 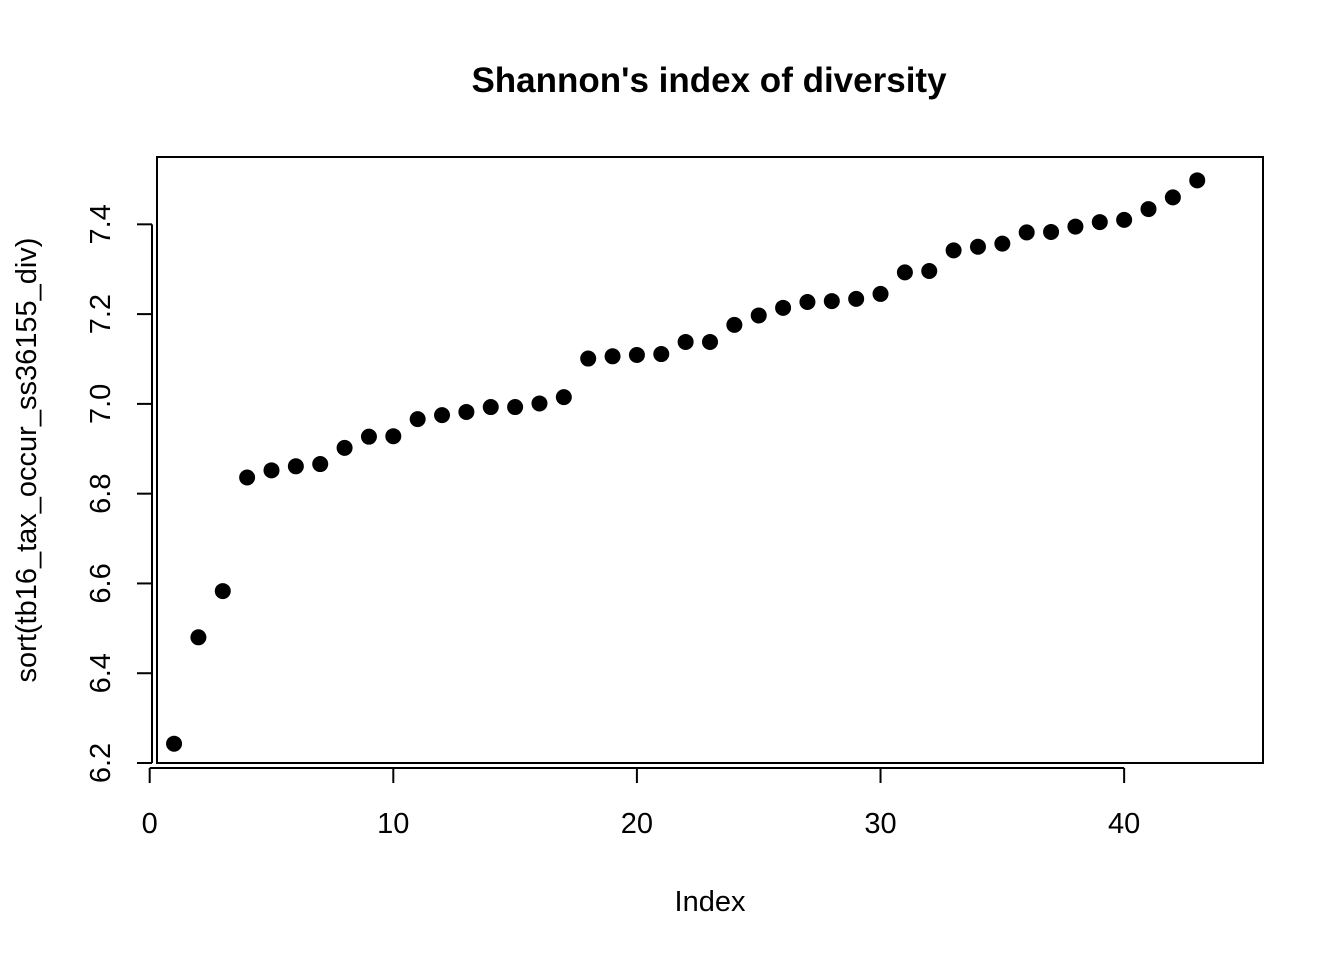 What do you see at coordinates (101, 404) in the screenshot?
I see `y-tick-label: 7.0` at bounding box center [101, 404].